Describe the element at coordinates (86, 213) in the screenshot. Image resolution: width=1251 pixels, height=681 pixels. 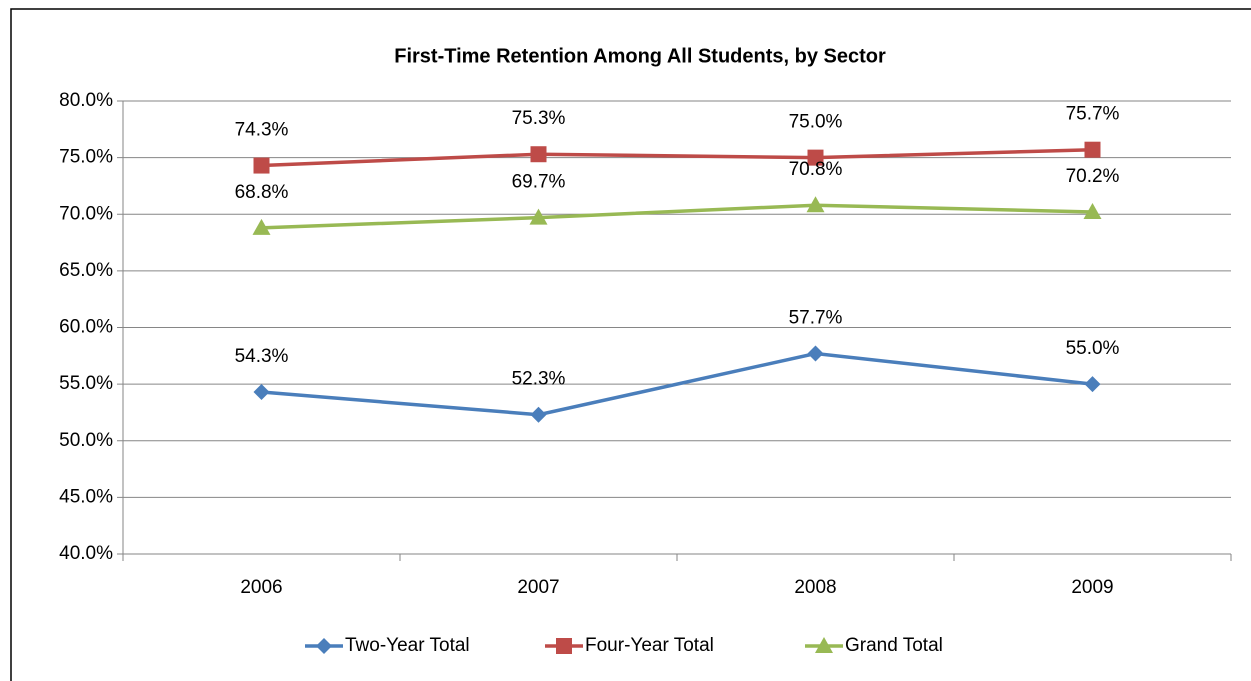
I see `y-tick-label: 70.0%` at that location.